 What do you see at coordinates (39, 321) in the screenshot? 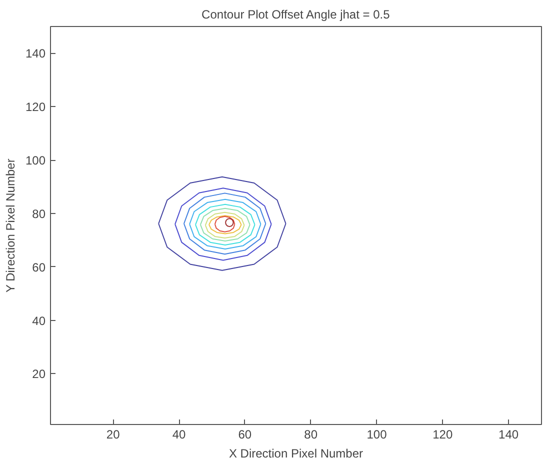
I see `y-tick-label: 40` at bounding box center [39, 321].